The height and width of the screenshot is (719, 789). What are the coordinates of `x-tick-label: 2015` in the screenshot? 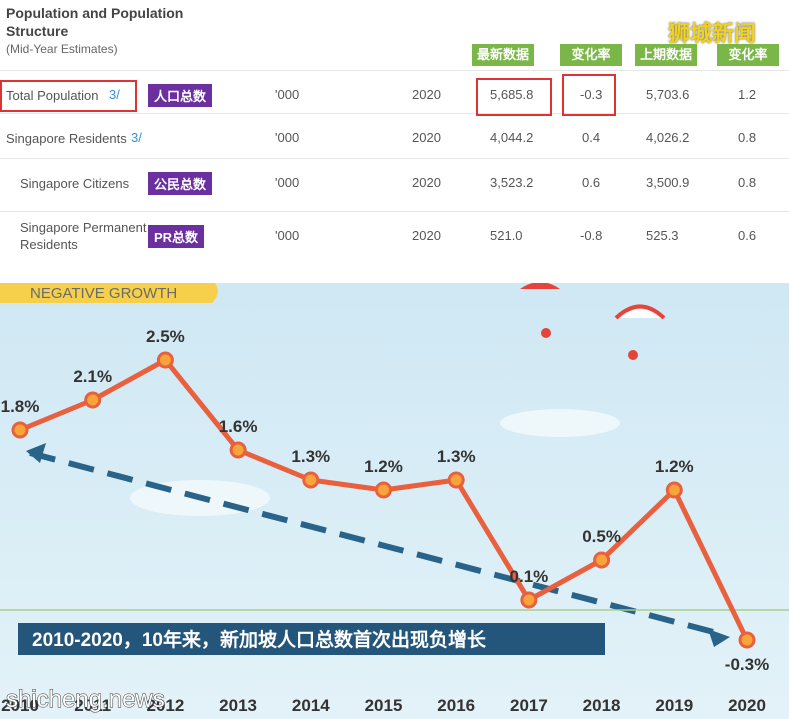 It's located at (384, 705).